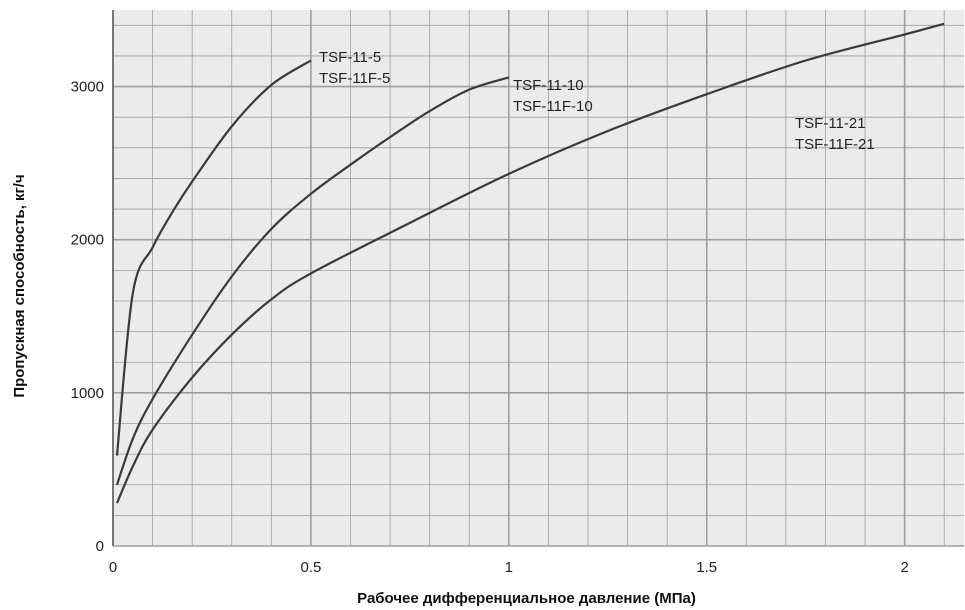 This screenshot has width=965, height=610. I want to click on y-tick-label: 0, so click(100, 546).